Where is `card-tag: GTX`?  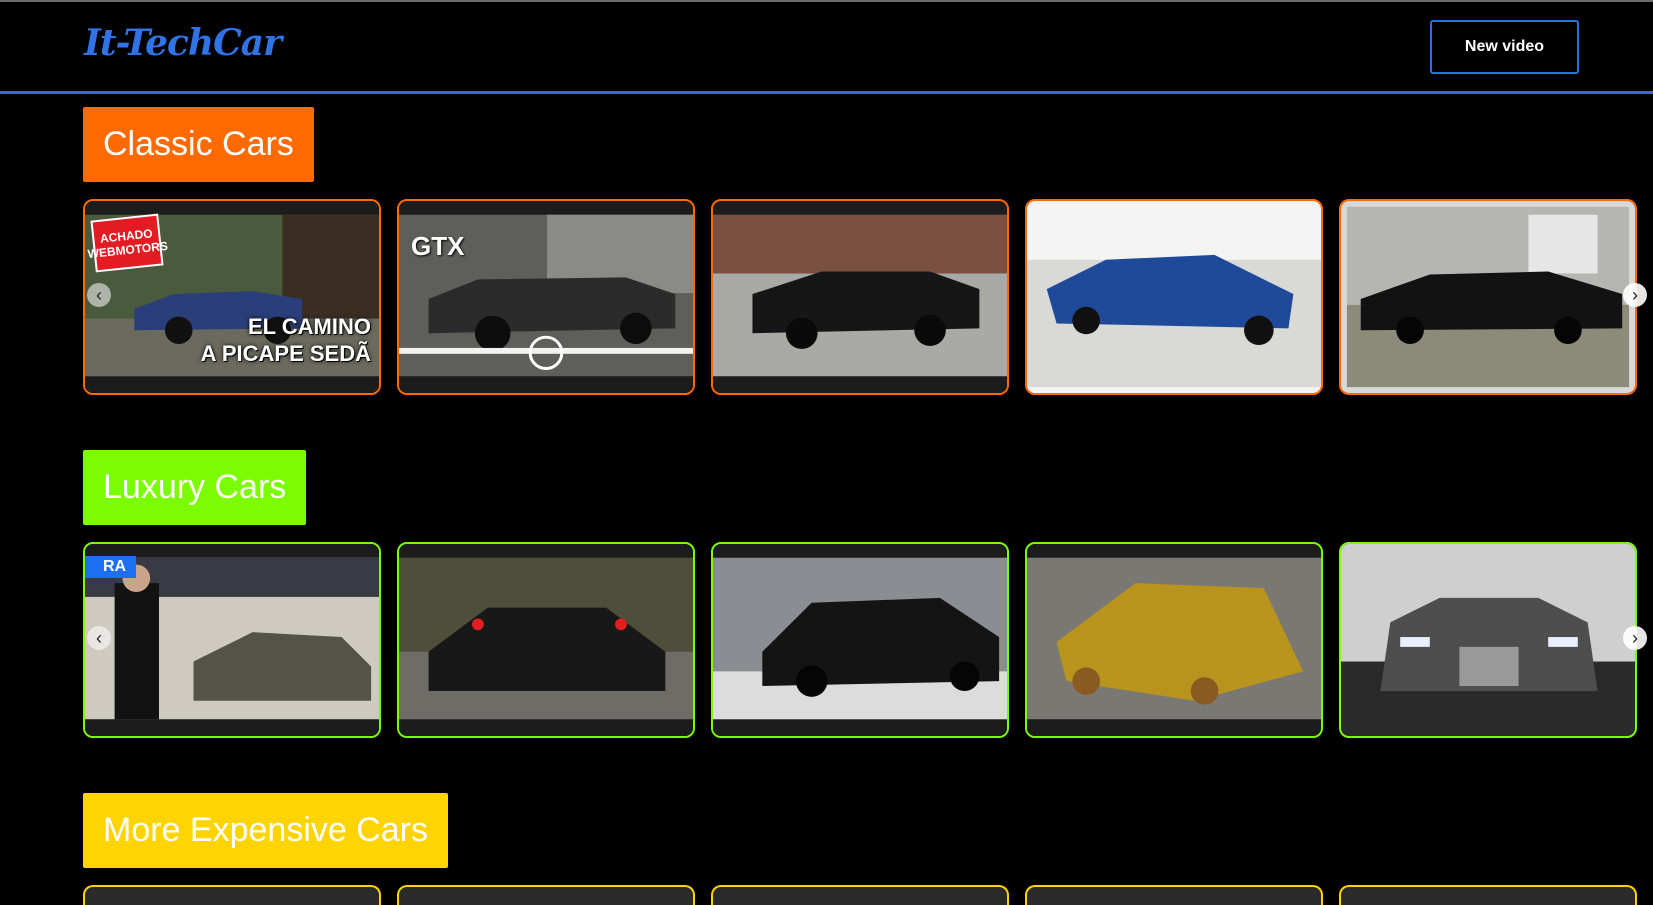 card-tag: GTX is located at coordinates (438, 246).